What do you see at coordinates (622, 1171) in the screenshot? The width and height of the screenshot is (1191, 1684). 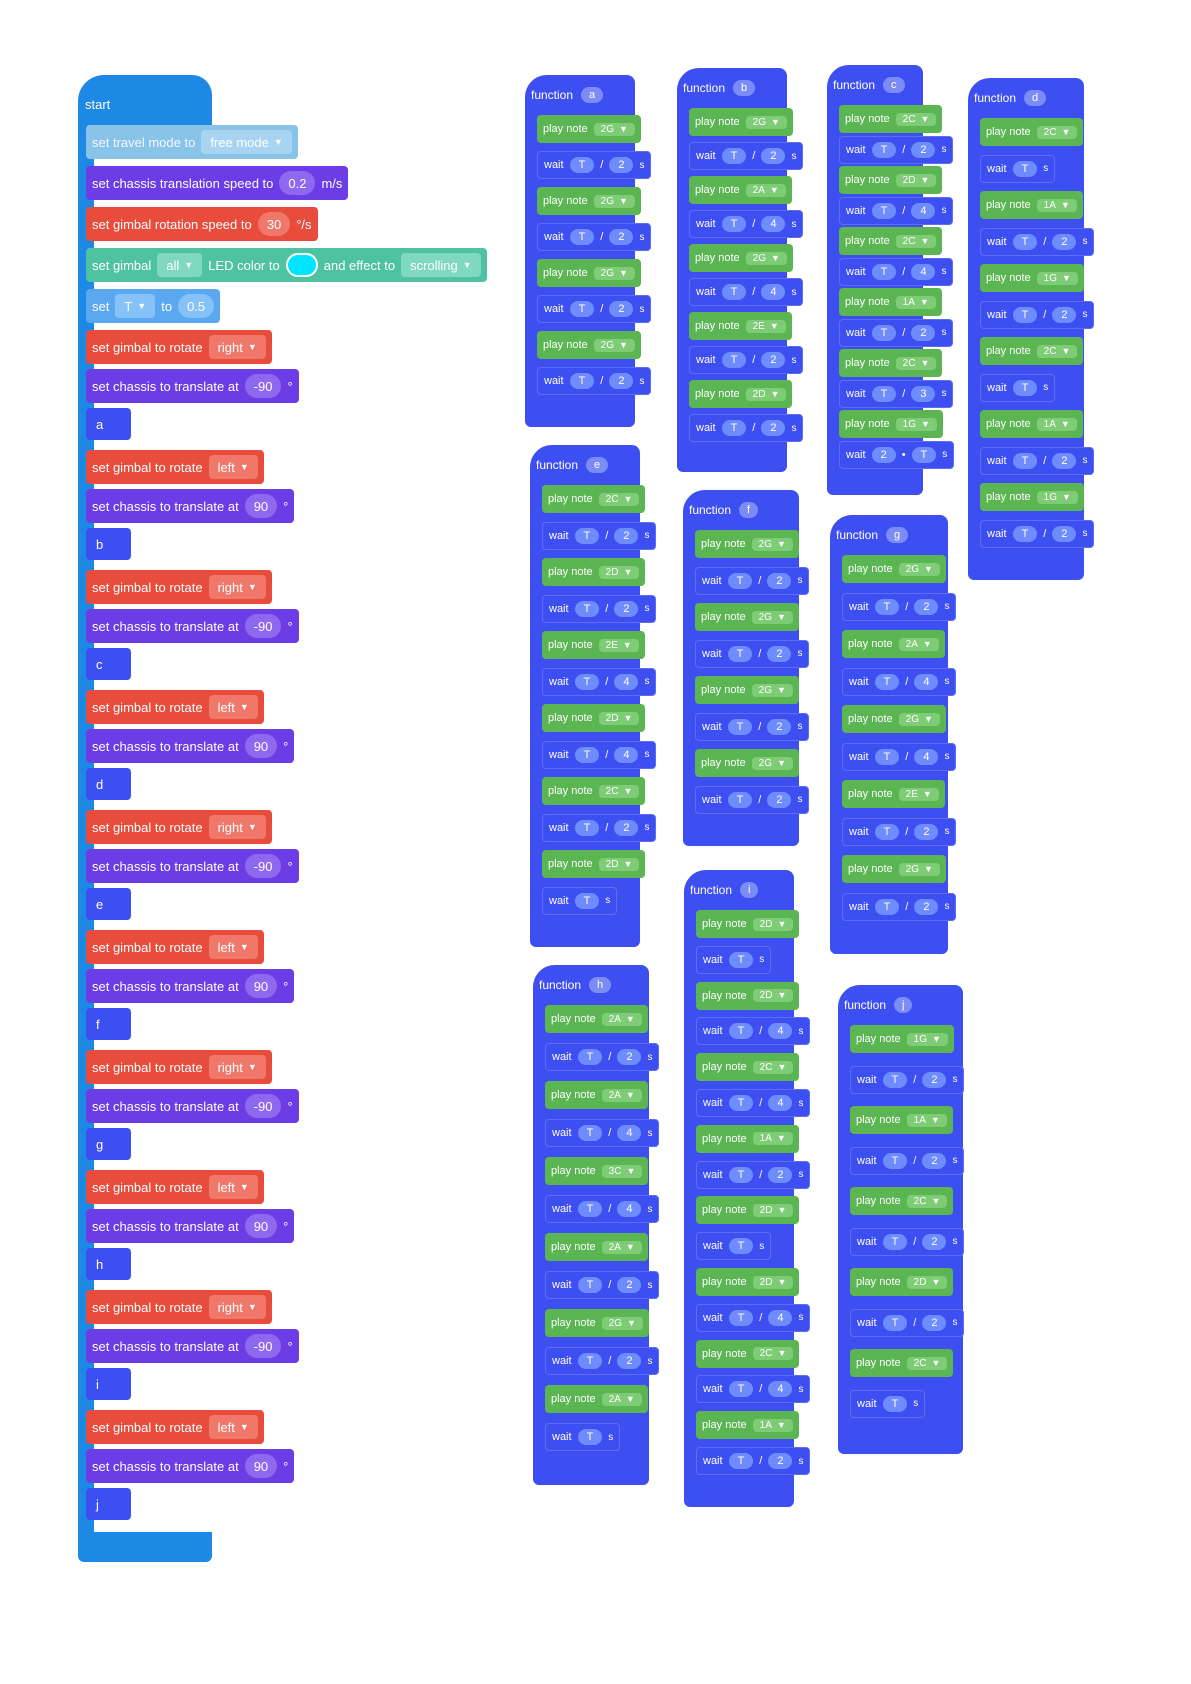 I see `note-dropdown: 3C ▼` at bounding box center [622, 1171].